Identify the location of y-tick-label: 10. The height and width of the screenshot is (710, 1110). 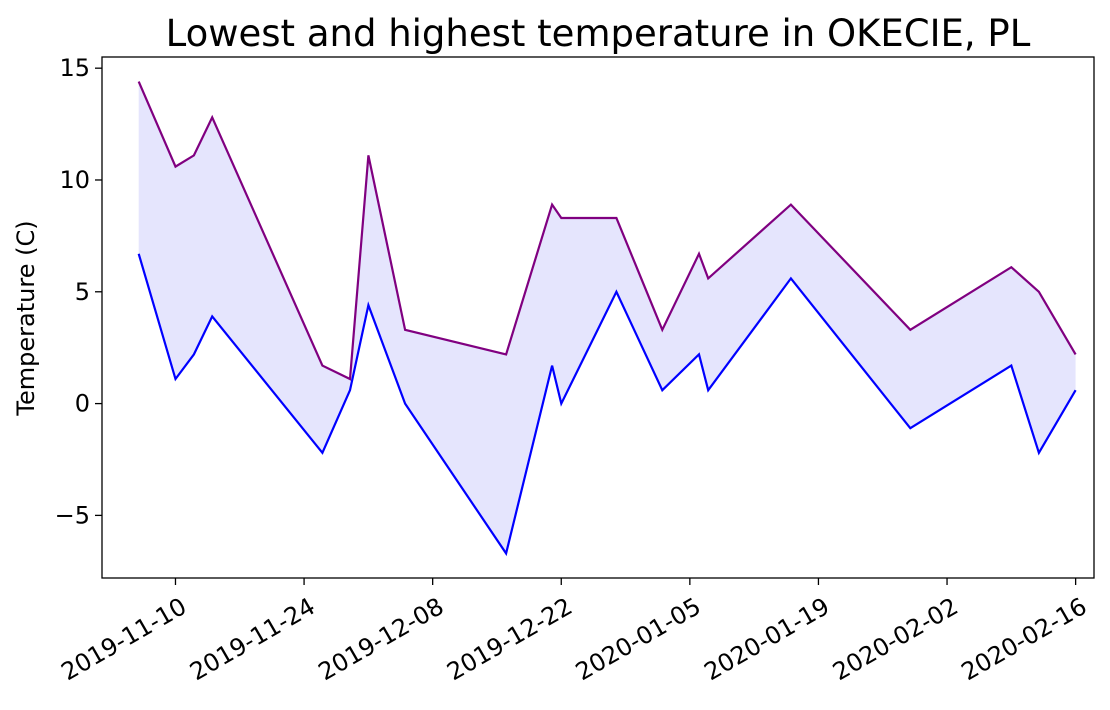
(74, 180).